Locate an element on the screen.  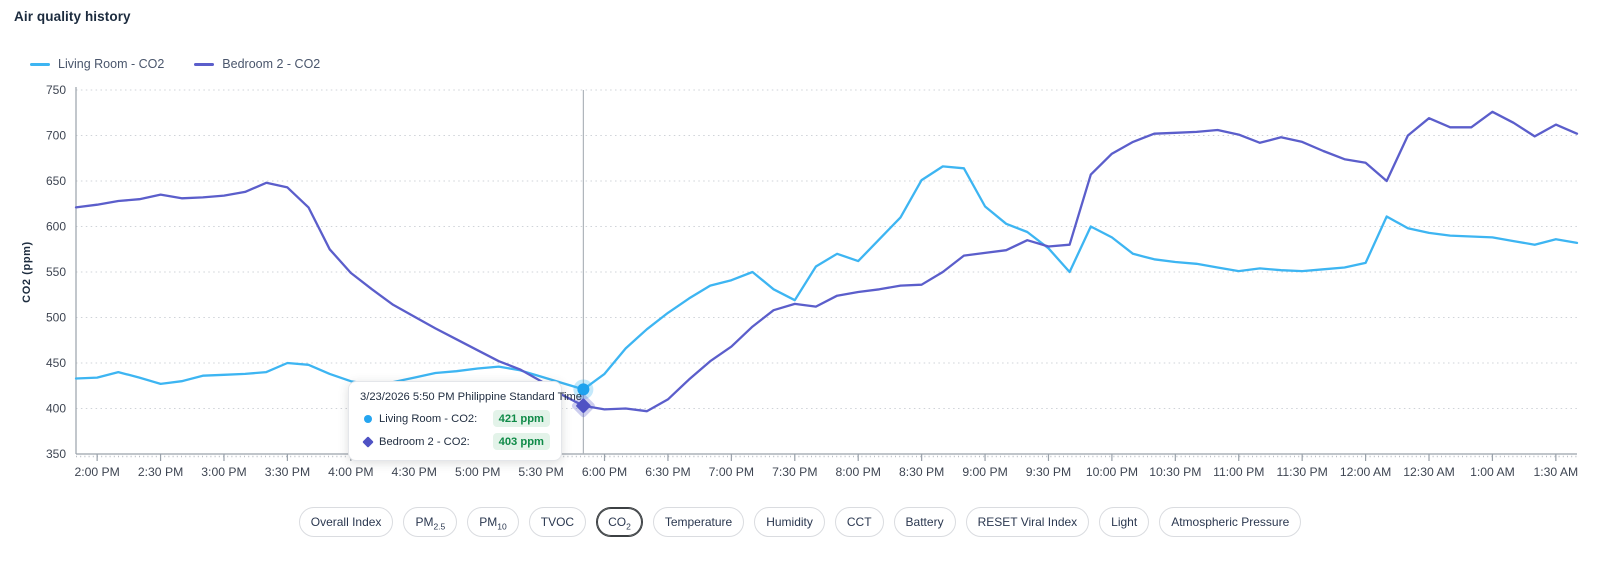
tooltip-row: Living Room - CO2: 421 ppm is located at coordinates (455, 418).